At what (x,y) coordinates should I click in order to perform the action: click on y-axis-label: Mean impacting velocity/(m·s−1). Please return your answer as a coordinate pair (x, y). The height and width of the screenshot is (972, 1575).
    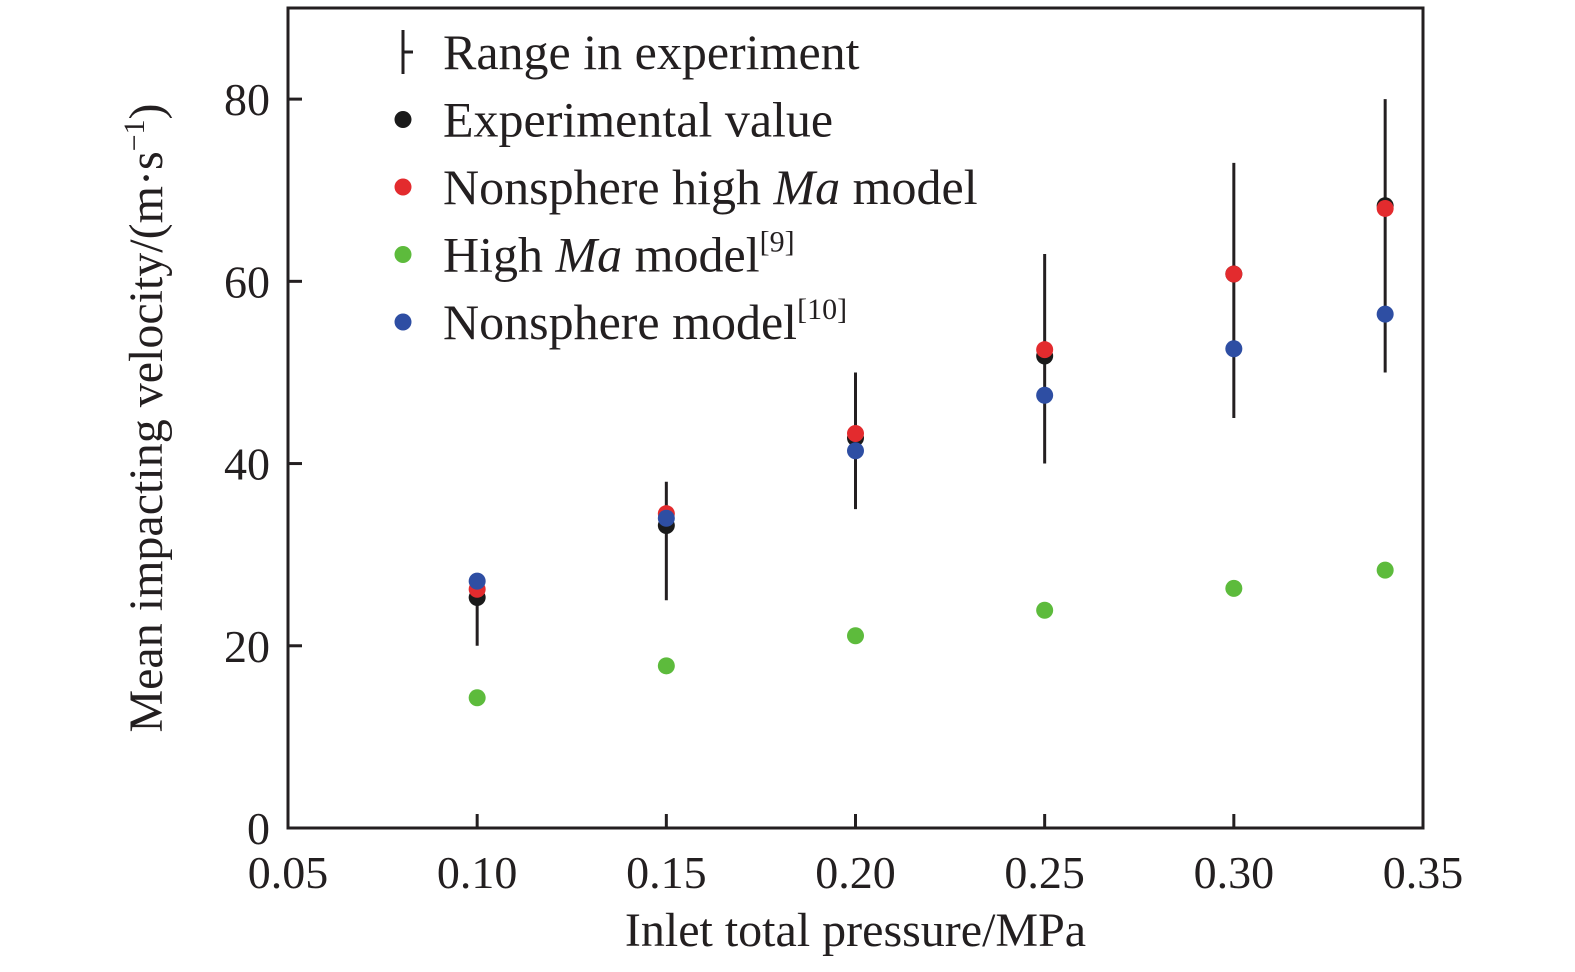
    Looking at the image, I should click on (145, 417).